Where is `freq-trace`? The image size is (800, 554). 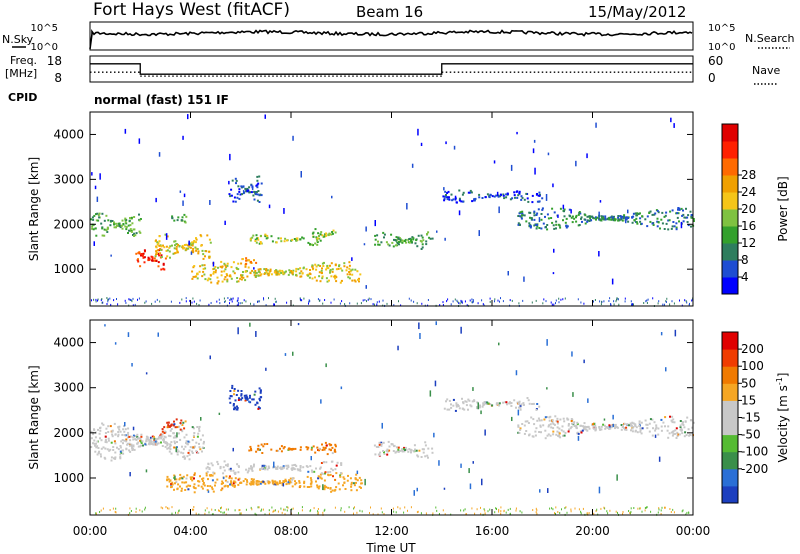
freq-trace is located at coordinates (391, 70).